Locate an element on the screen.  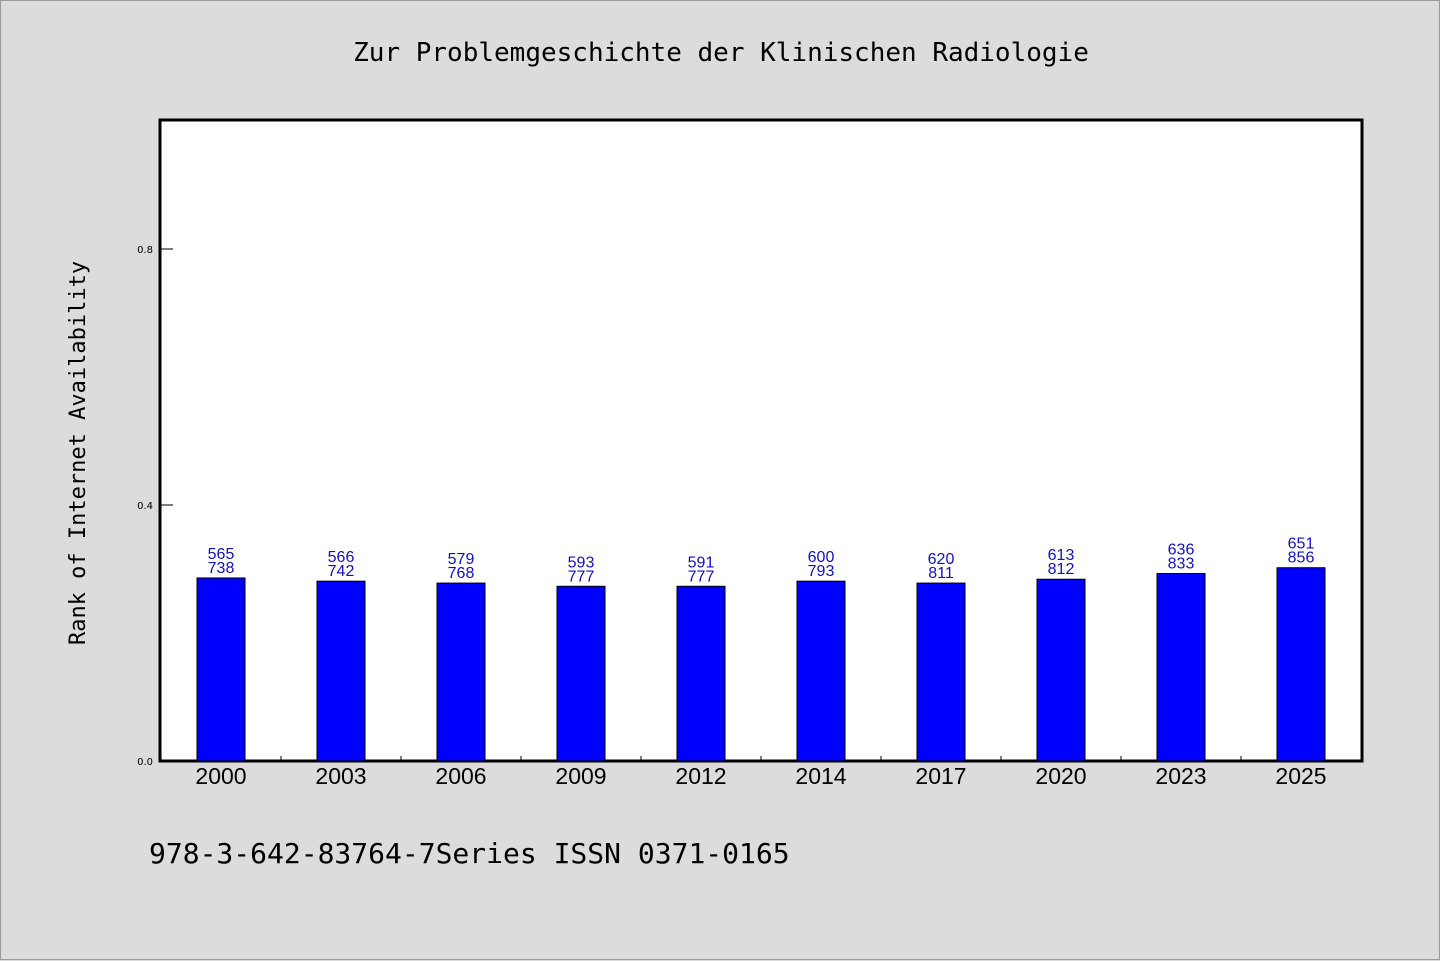
bar-label-top: 636 is located at coordinates (1181, 549).